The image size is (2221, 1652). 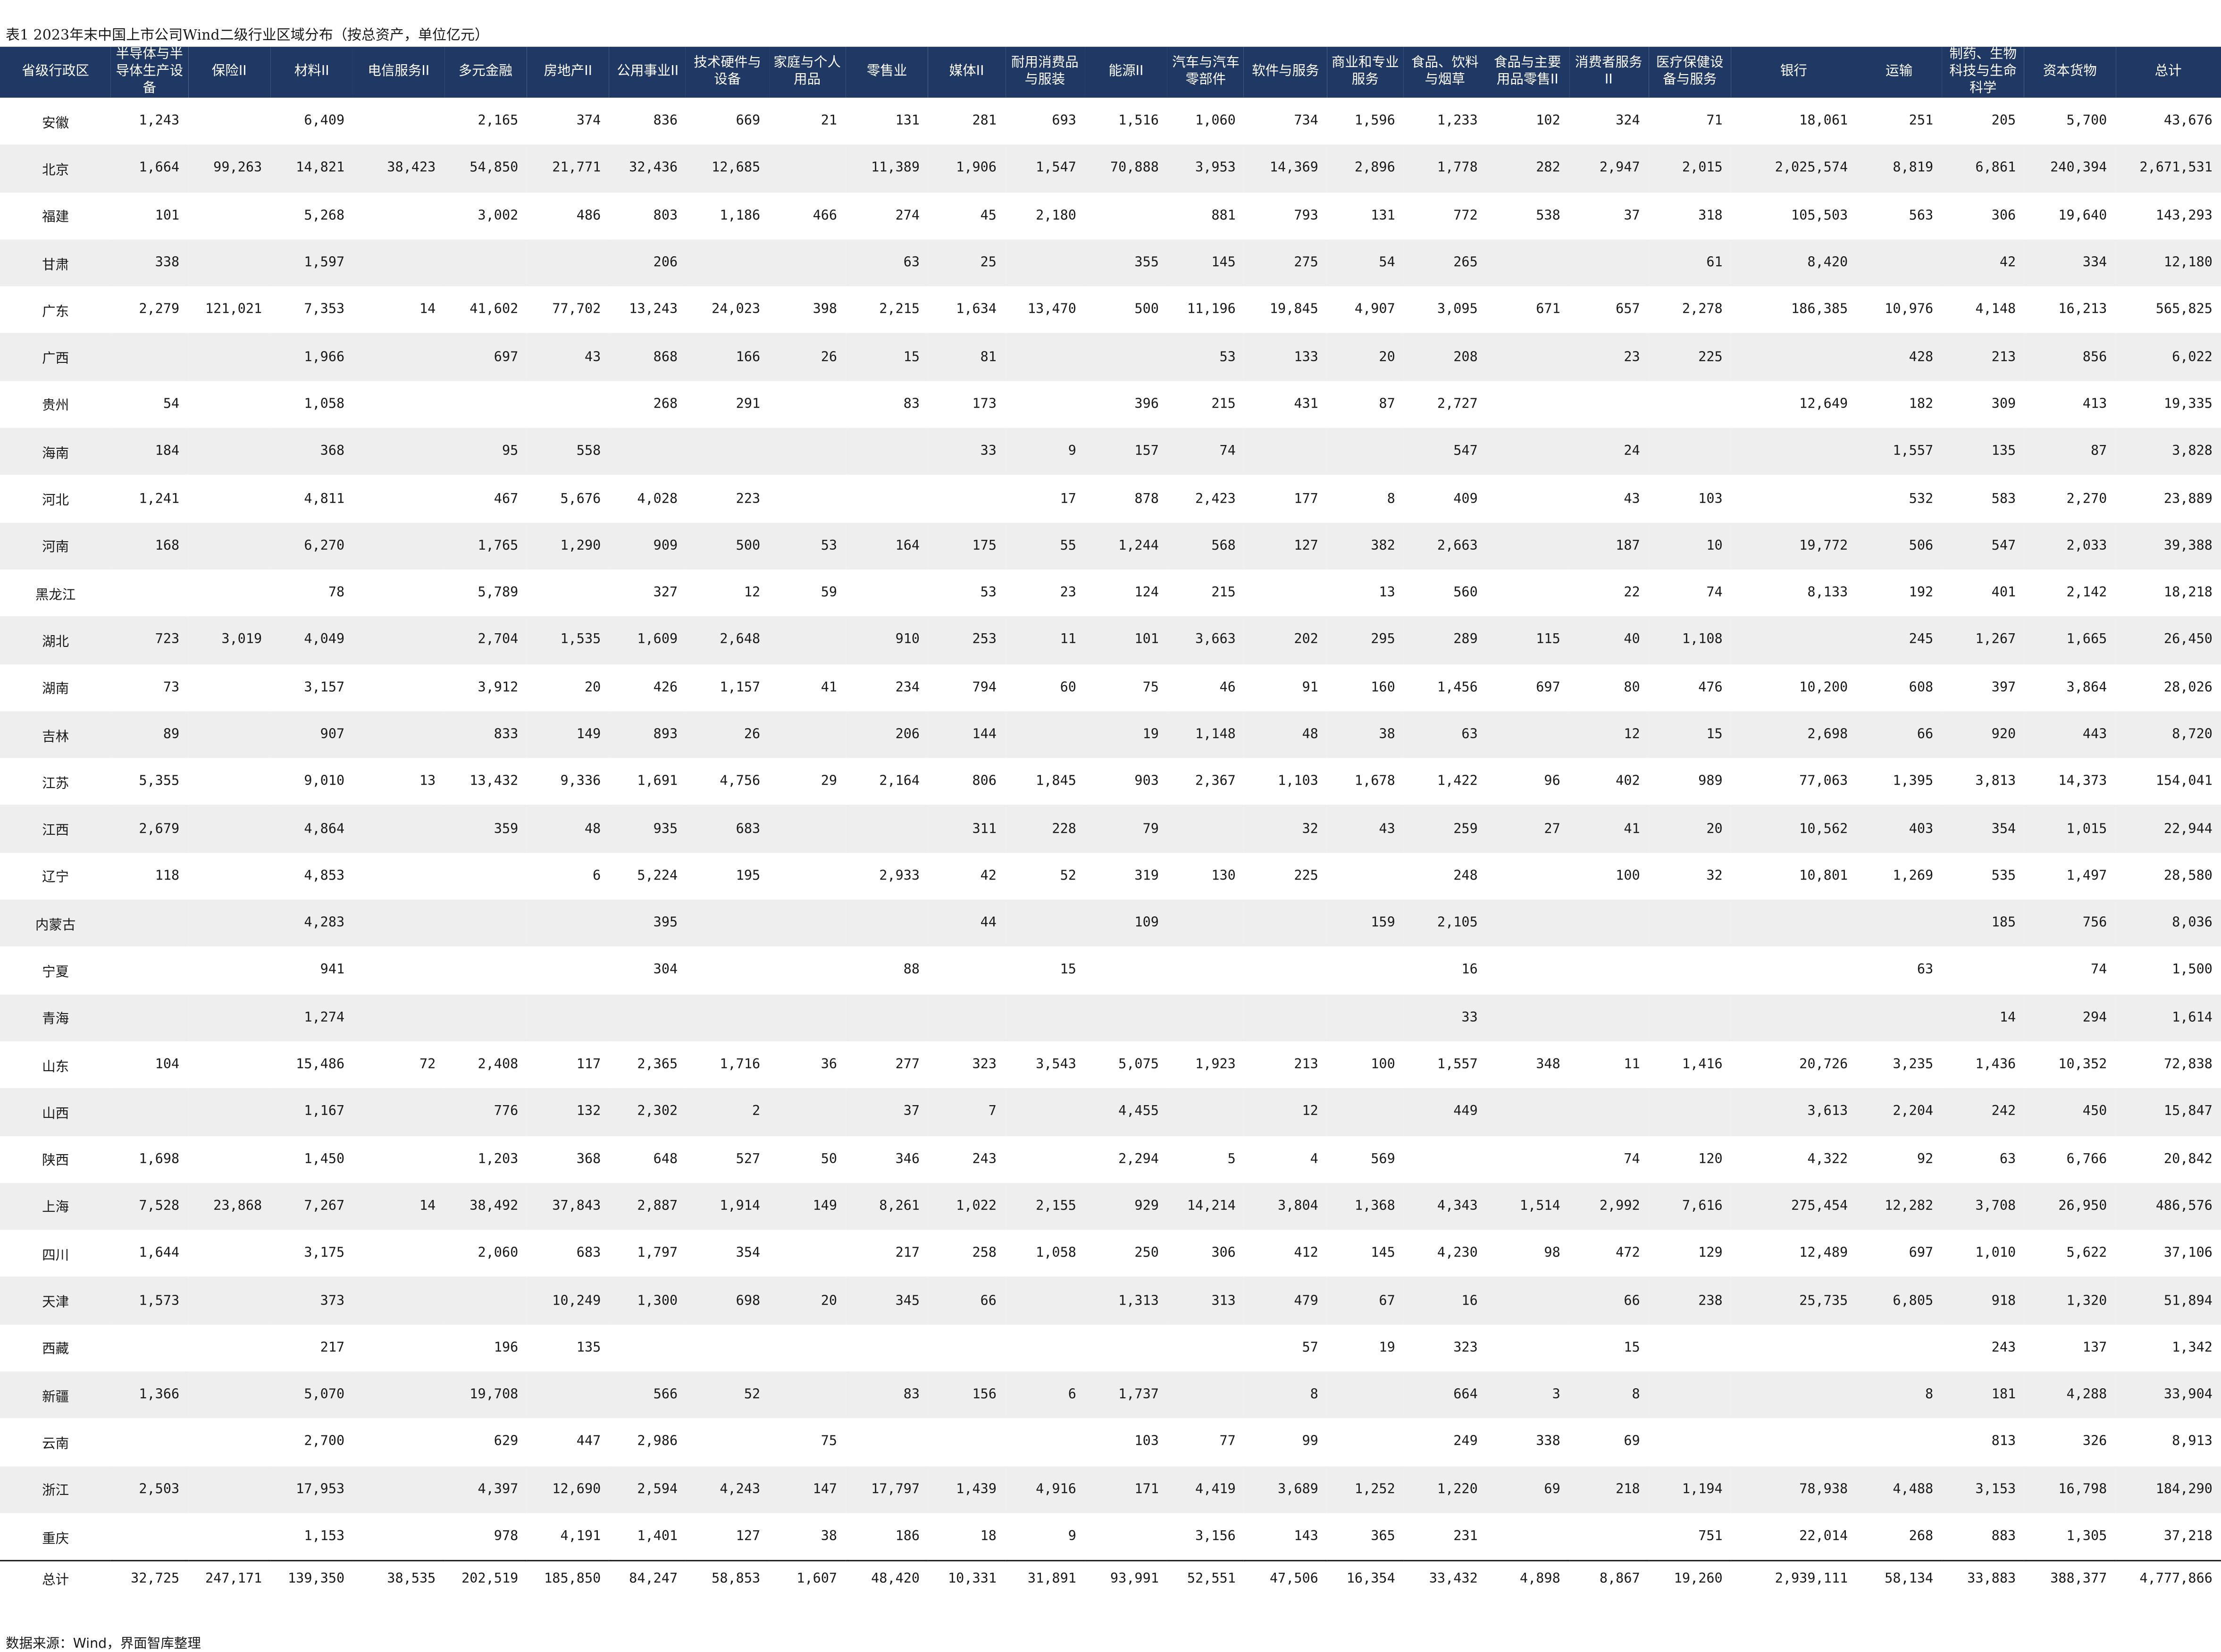 I want to click on value-cell: 6,805, so click(x=1899, y=1301).